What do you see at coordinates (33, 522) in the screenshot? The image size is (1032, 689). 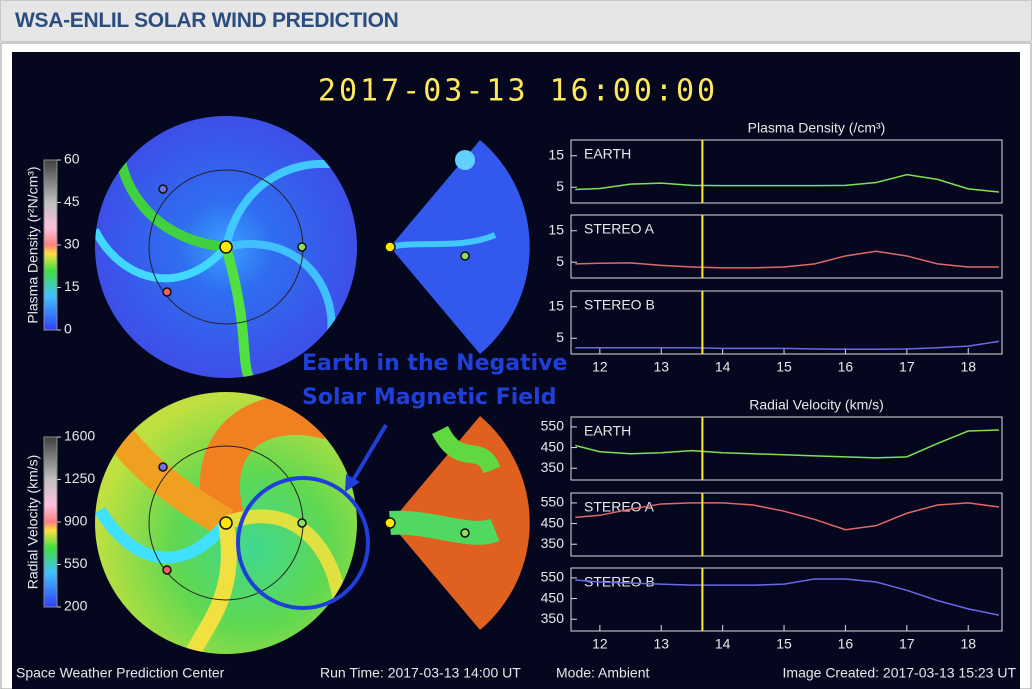 I see `colorbar-label: Radial Velocity (km/s)` at bounding box center [33, 522].